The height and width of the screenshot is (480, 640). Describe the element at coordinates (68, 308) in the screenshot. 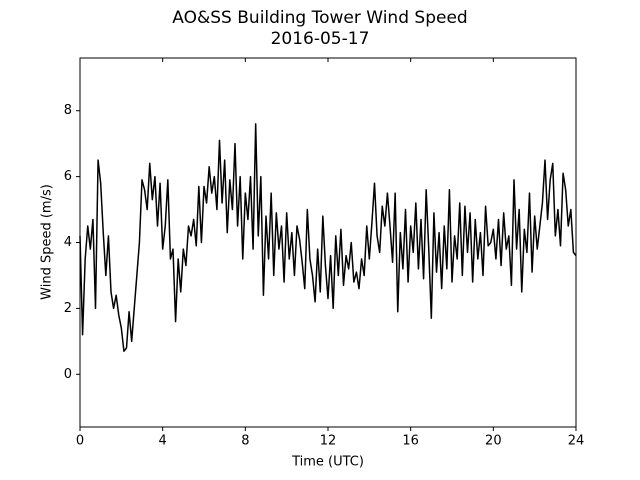

I see `y-tick-label: 2` at that location.